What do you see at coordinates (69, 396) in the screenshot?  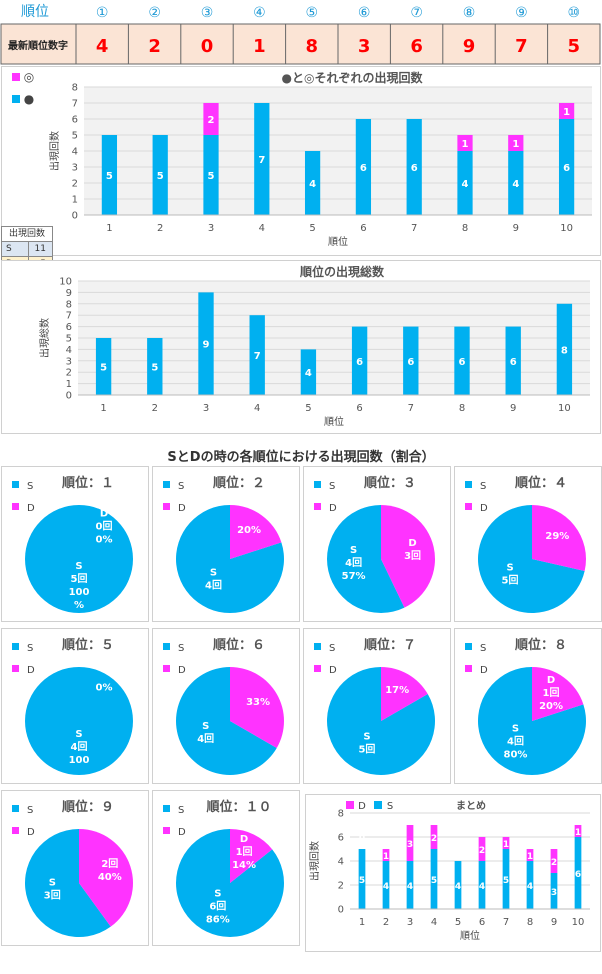 I see `y-tick-label: 0` at bounding box center [69, 396].